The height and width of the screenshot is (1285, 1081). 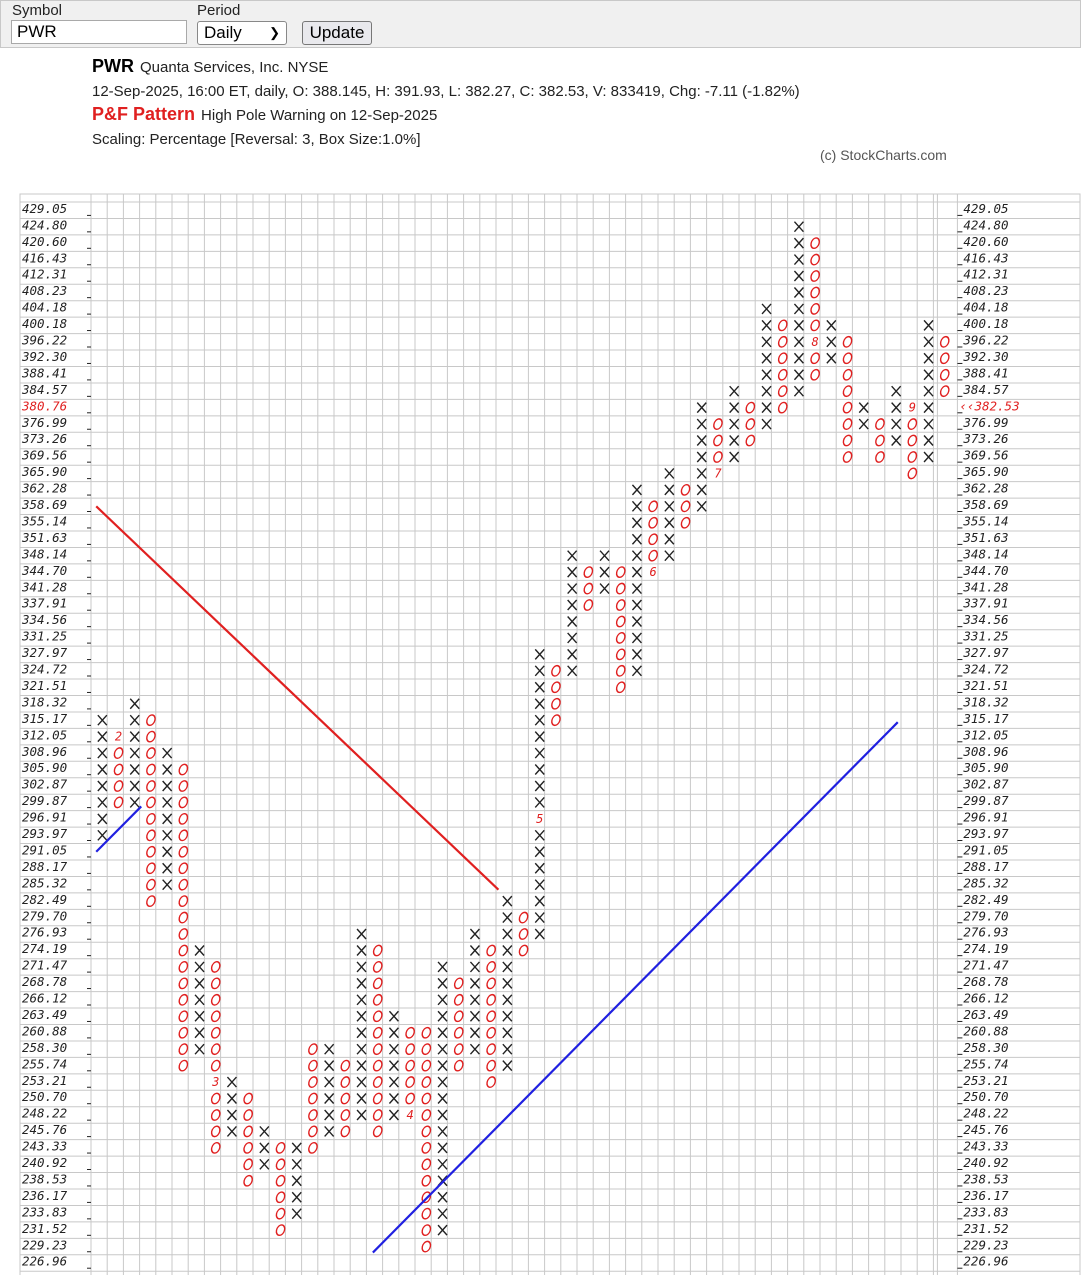 What do you see at coordinates (985, 257) in the screenshot?
I see `price-label-right: 416.43` at bounding box center [985, 257].